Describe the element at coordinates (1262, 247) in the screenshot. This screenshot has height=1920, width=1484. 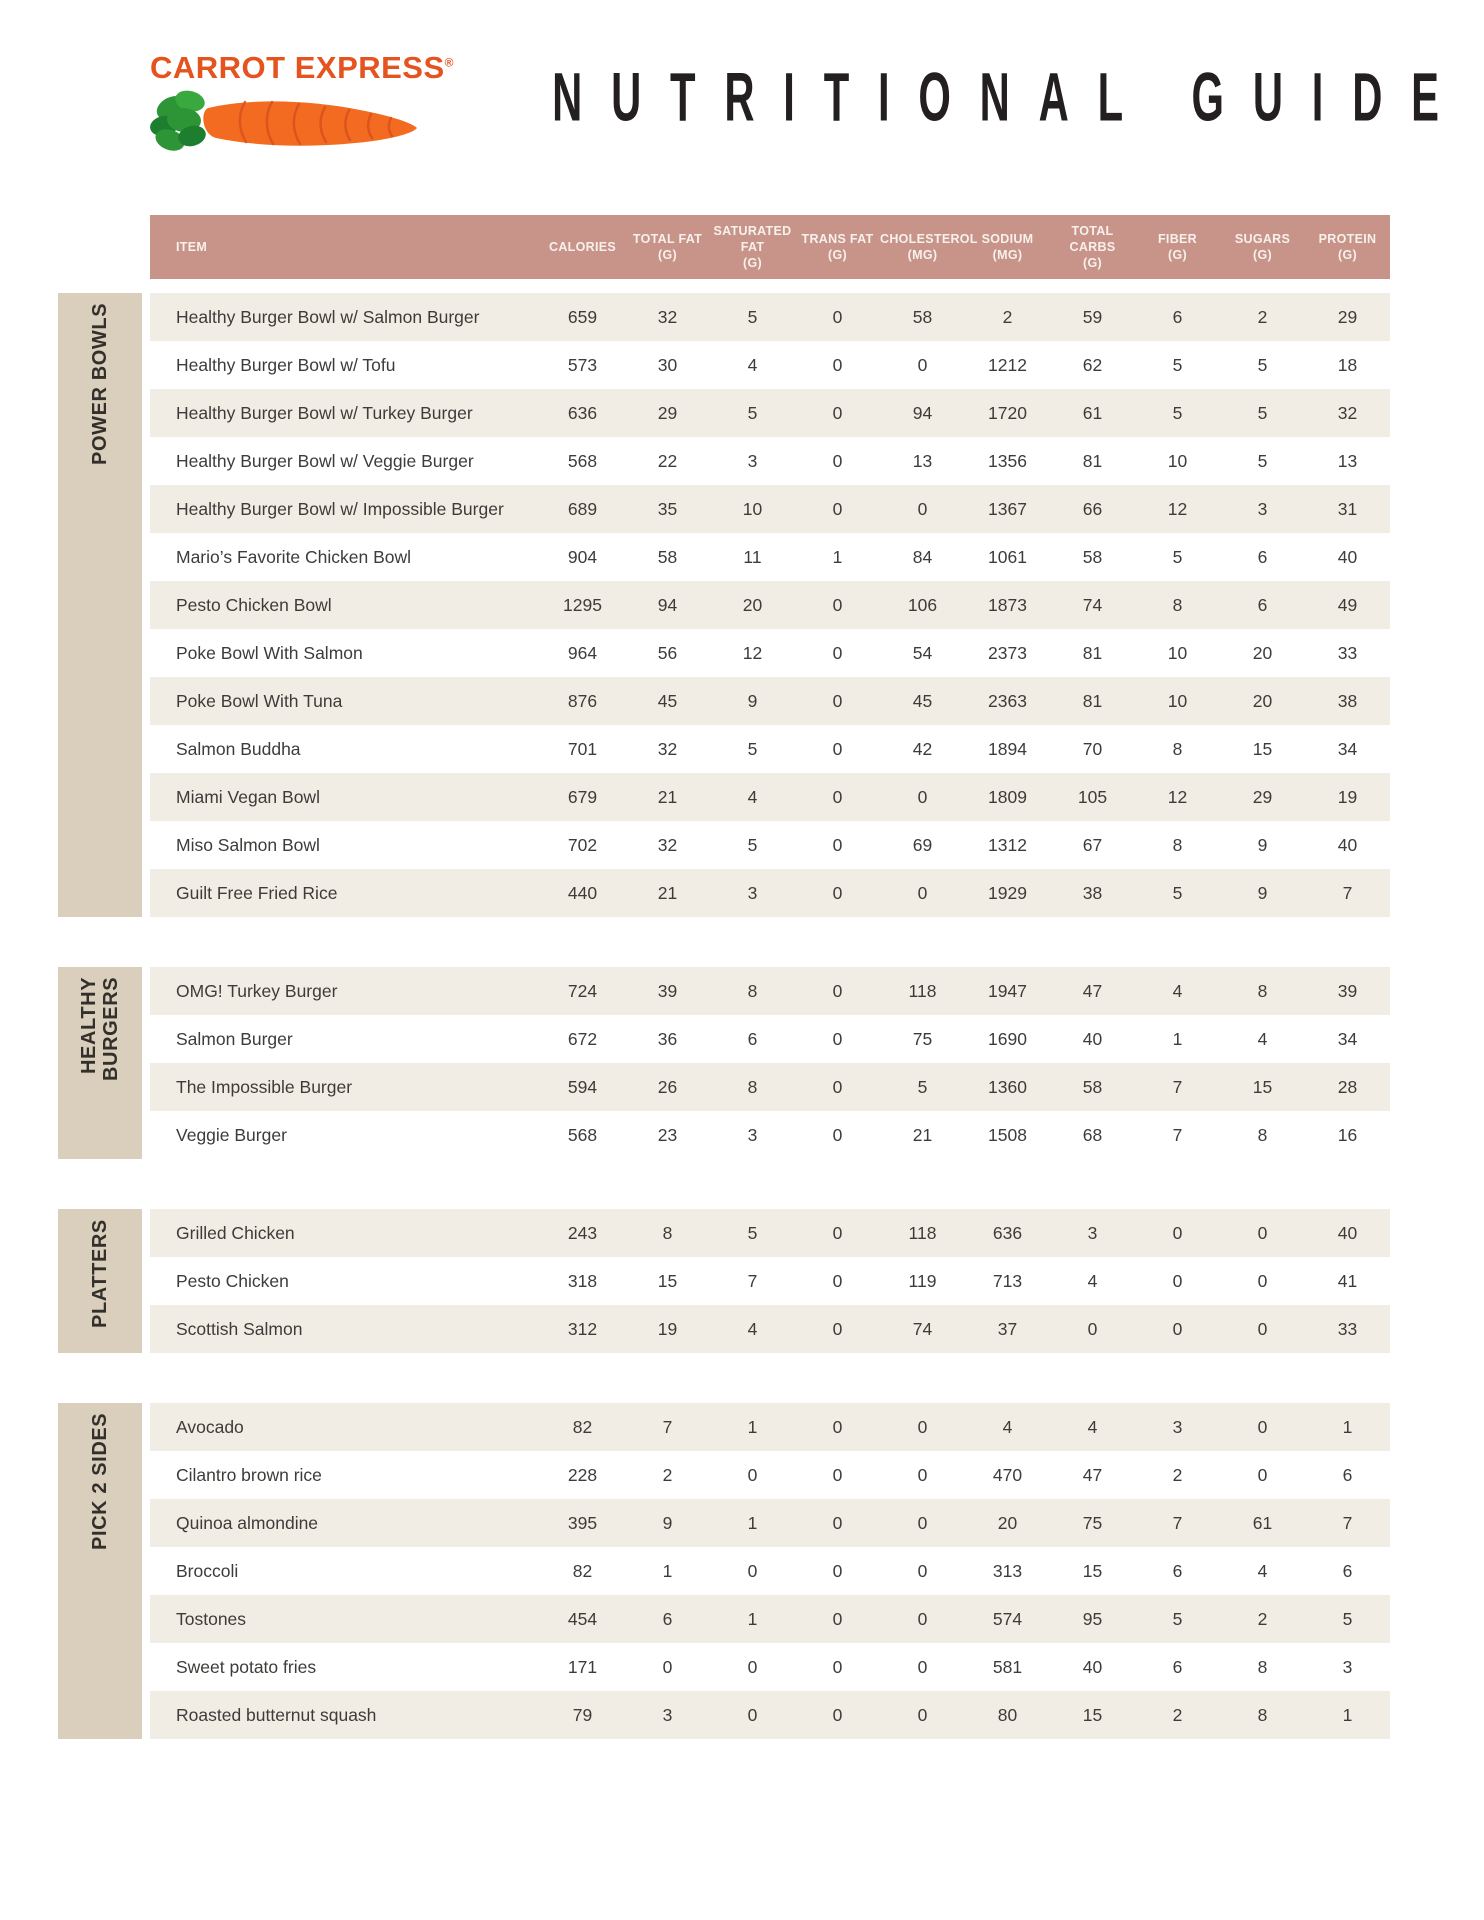
I see `column-header-sugars: SUGARS (G)` at that location.